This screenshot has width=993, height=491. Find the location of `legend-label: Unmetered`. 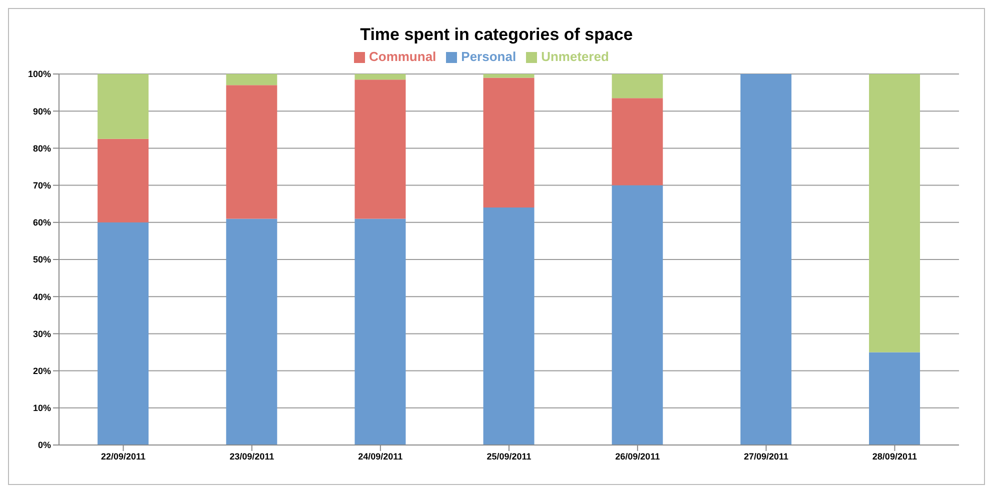

legend-label: Unmetered is located at coordinates (575, 56).